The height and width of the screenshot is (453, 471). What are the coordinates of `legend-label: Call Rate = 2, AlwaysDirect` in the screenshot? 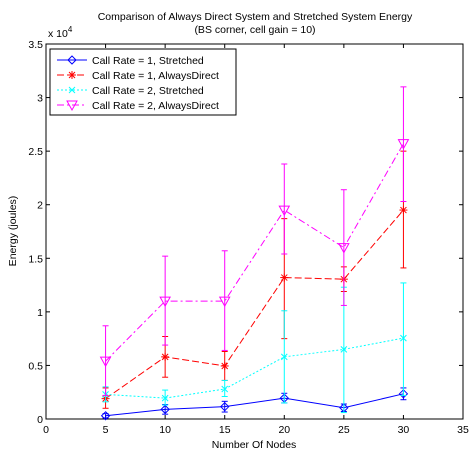 It's located at (155, 106).